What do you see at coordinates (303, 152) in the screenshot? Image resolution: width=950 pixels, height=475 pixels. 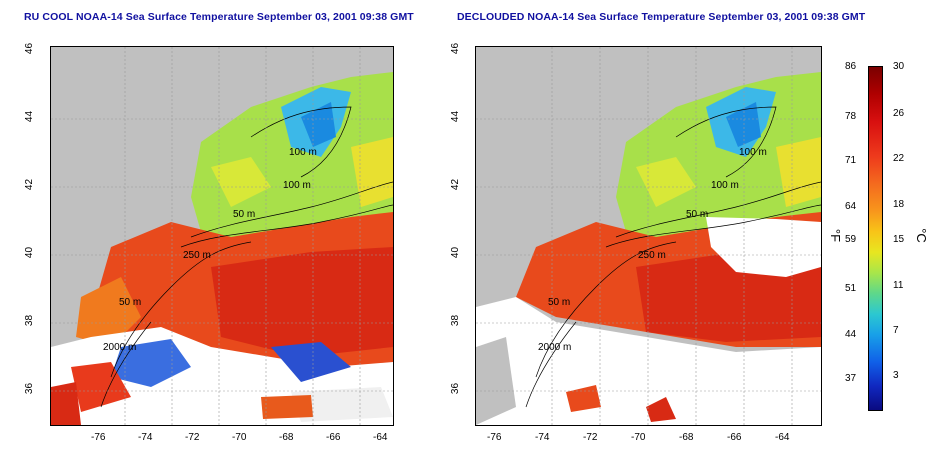 I see `left-contour-label-100m-a: 100 m` at bounding box center [303, 152].